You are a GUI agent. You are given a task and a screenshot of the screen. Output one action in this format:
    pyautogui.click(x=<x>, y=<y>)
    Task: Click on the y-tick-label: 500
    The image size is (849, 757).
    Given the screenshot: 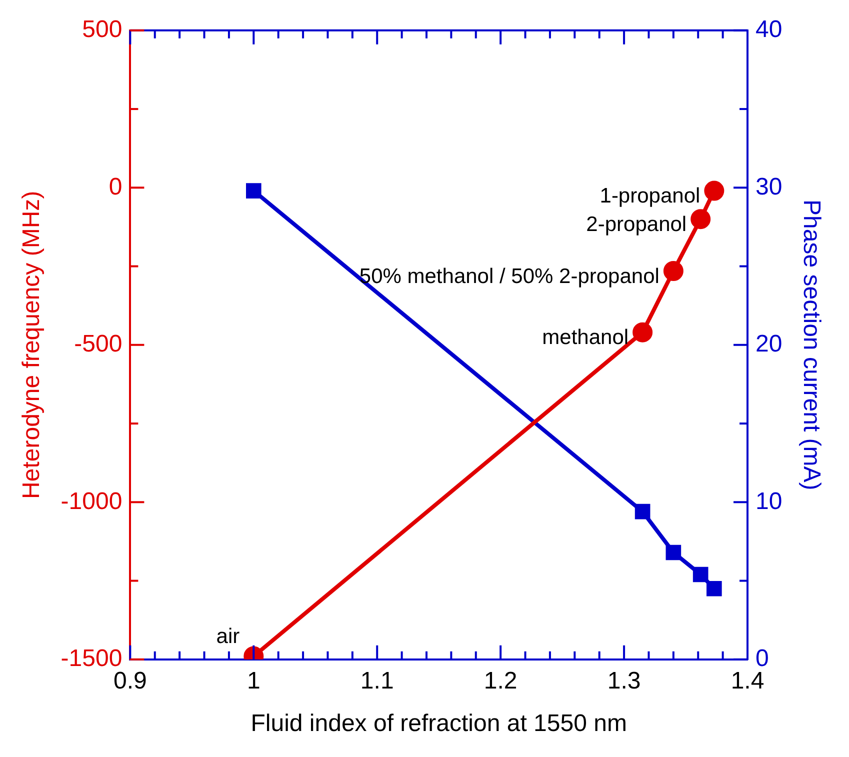 What is the action you would take?
    pyautogui.click(x=102, y=30)
    